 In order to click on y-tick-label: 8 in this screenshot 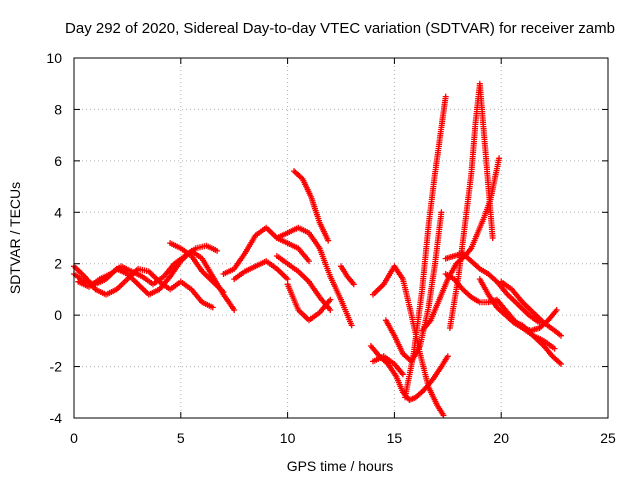, I will do `click(58, 109)`.